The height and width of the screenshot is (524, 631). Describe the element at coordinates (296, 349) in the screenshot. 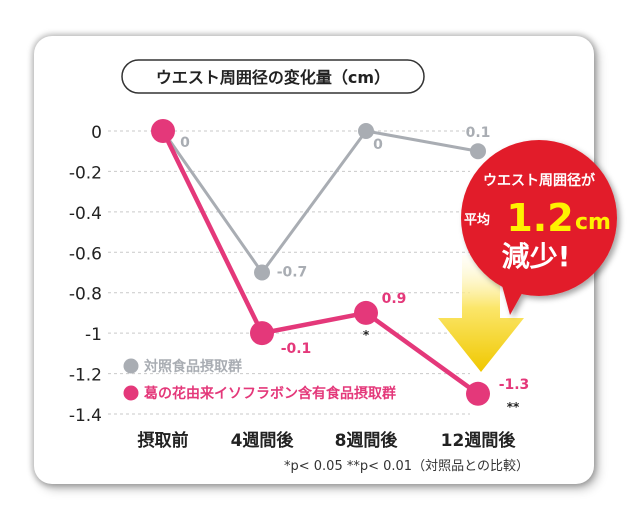

I see `data-label: -0.1` at that location.